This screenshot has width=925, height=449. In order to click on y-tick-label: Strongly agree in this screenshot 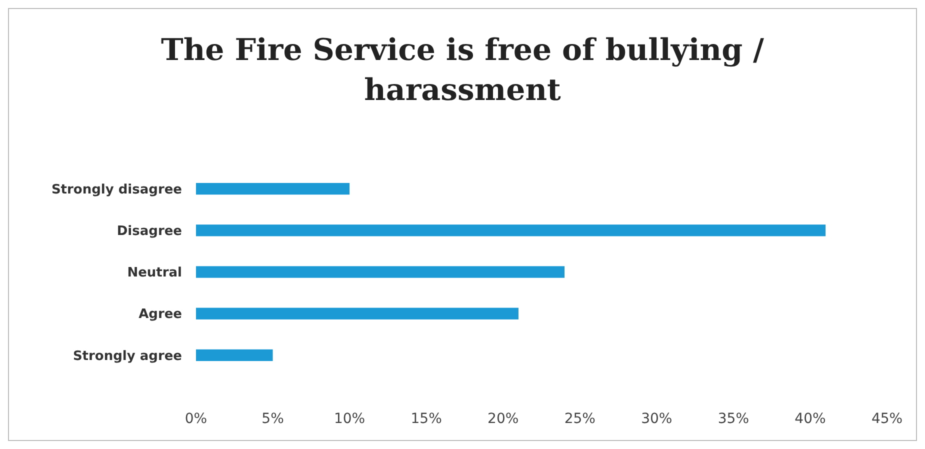, I will do `click(127, 356)`.